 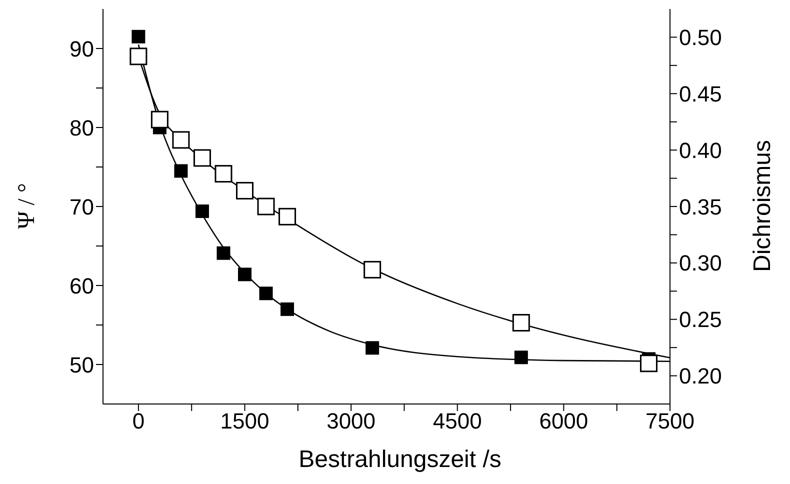 I want to click on y-tick-label: 60, so click(x=82, y=285).